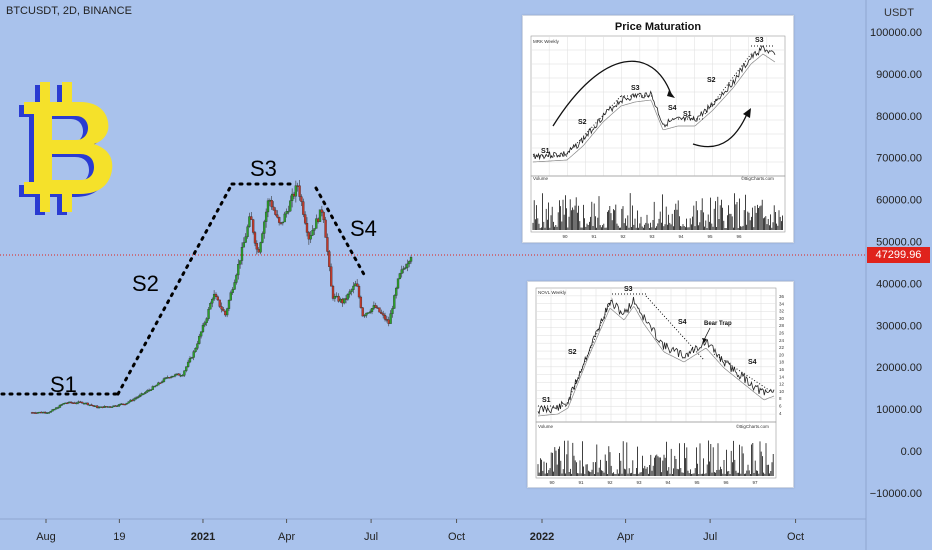 This screenshot has height=550, width=932. Describe the element at coordinates (46, 537) in the screenshot. I see `time-tick-label: Aug` at that location.